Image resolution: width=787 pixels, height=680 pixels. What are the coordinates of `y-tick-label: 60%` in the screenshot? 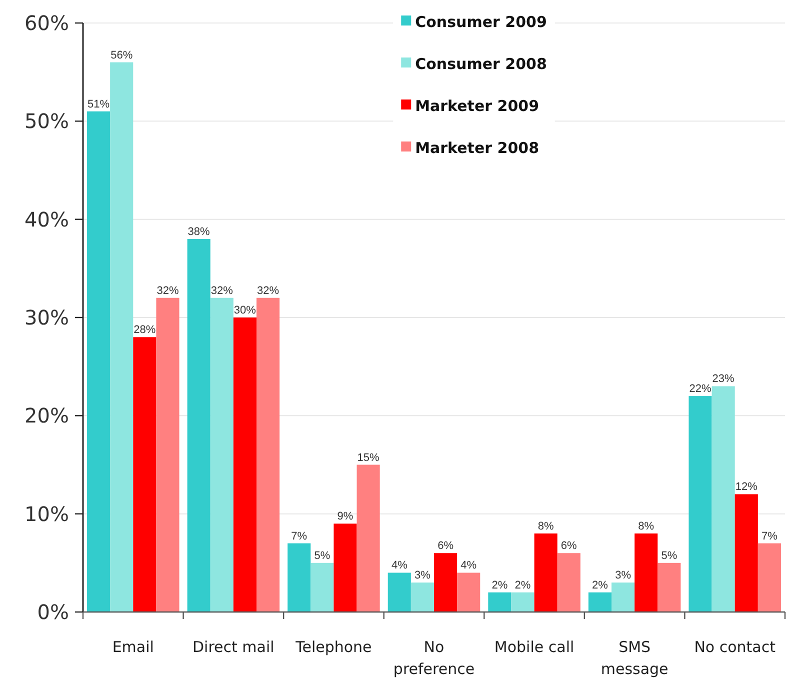 It's located at (46, 23).